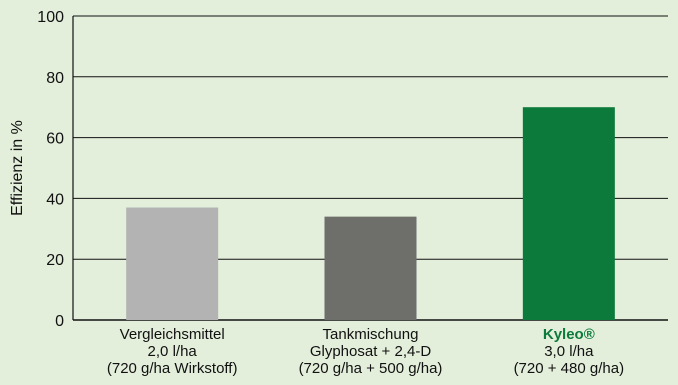 Image resolution: width=678 pixels, height=385 pixels. What do you see at coordinates (173, 351) in the screenshot?
I see `category-label-line: 2,0 l/ha` at bounding box center [173, 351].